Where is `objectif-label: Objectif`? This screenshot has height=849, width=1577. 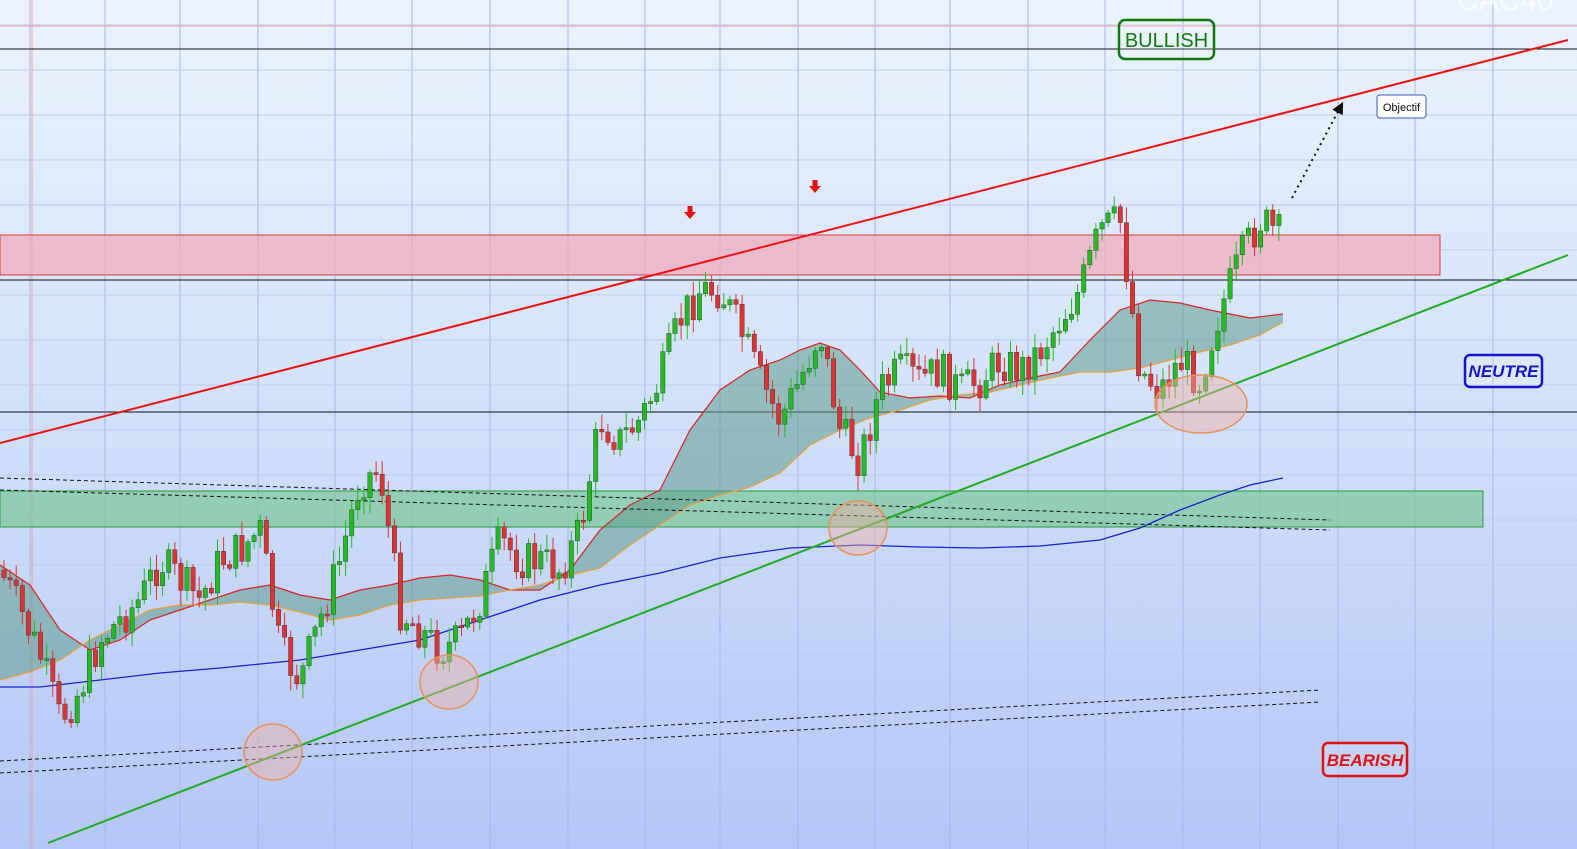
objectif-label: Objectif is located at coordinates (1402, 108).